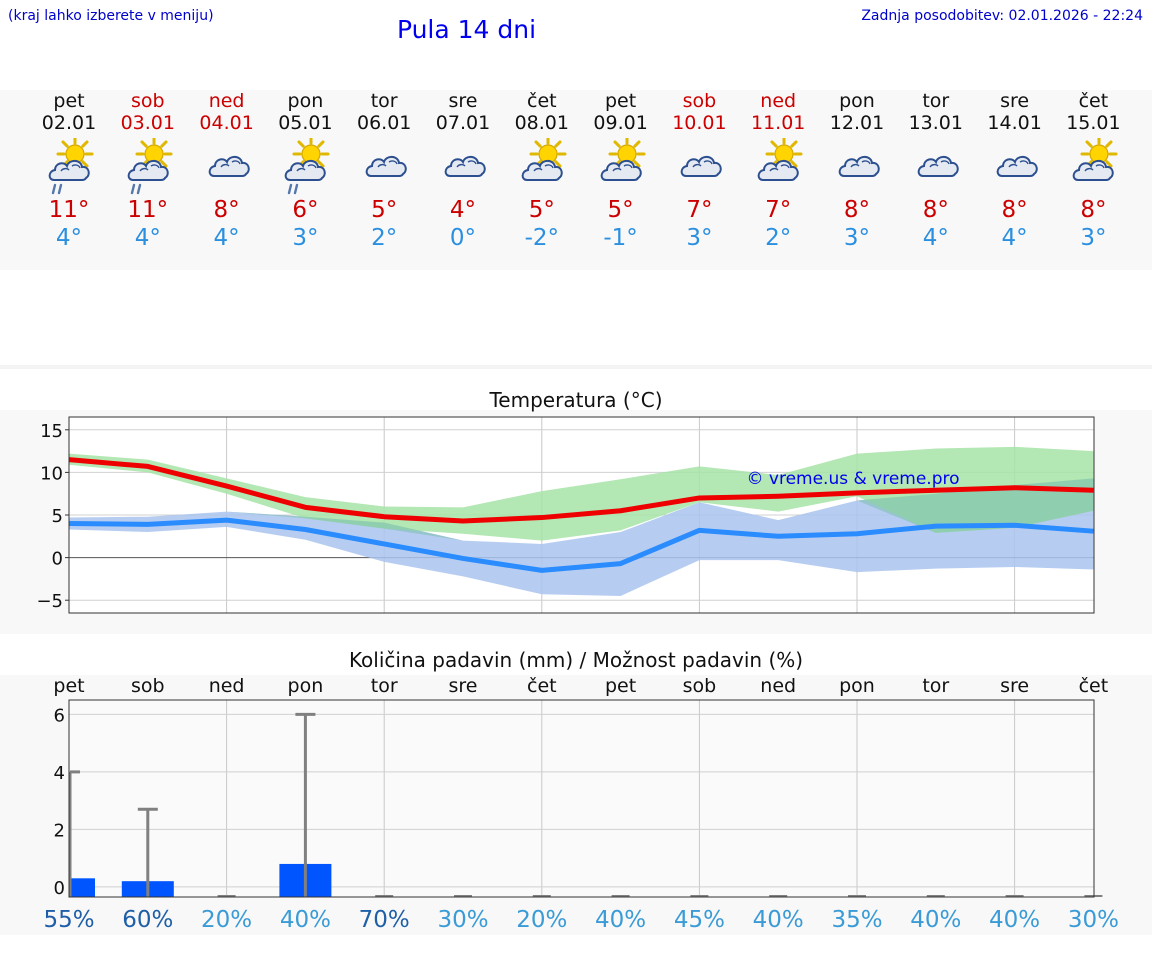  Describe the element at coordinates (699, 920) in the screenshot. I see `precipitation-probability-label: 45%` at that location.